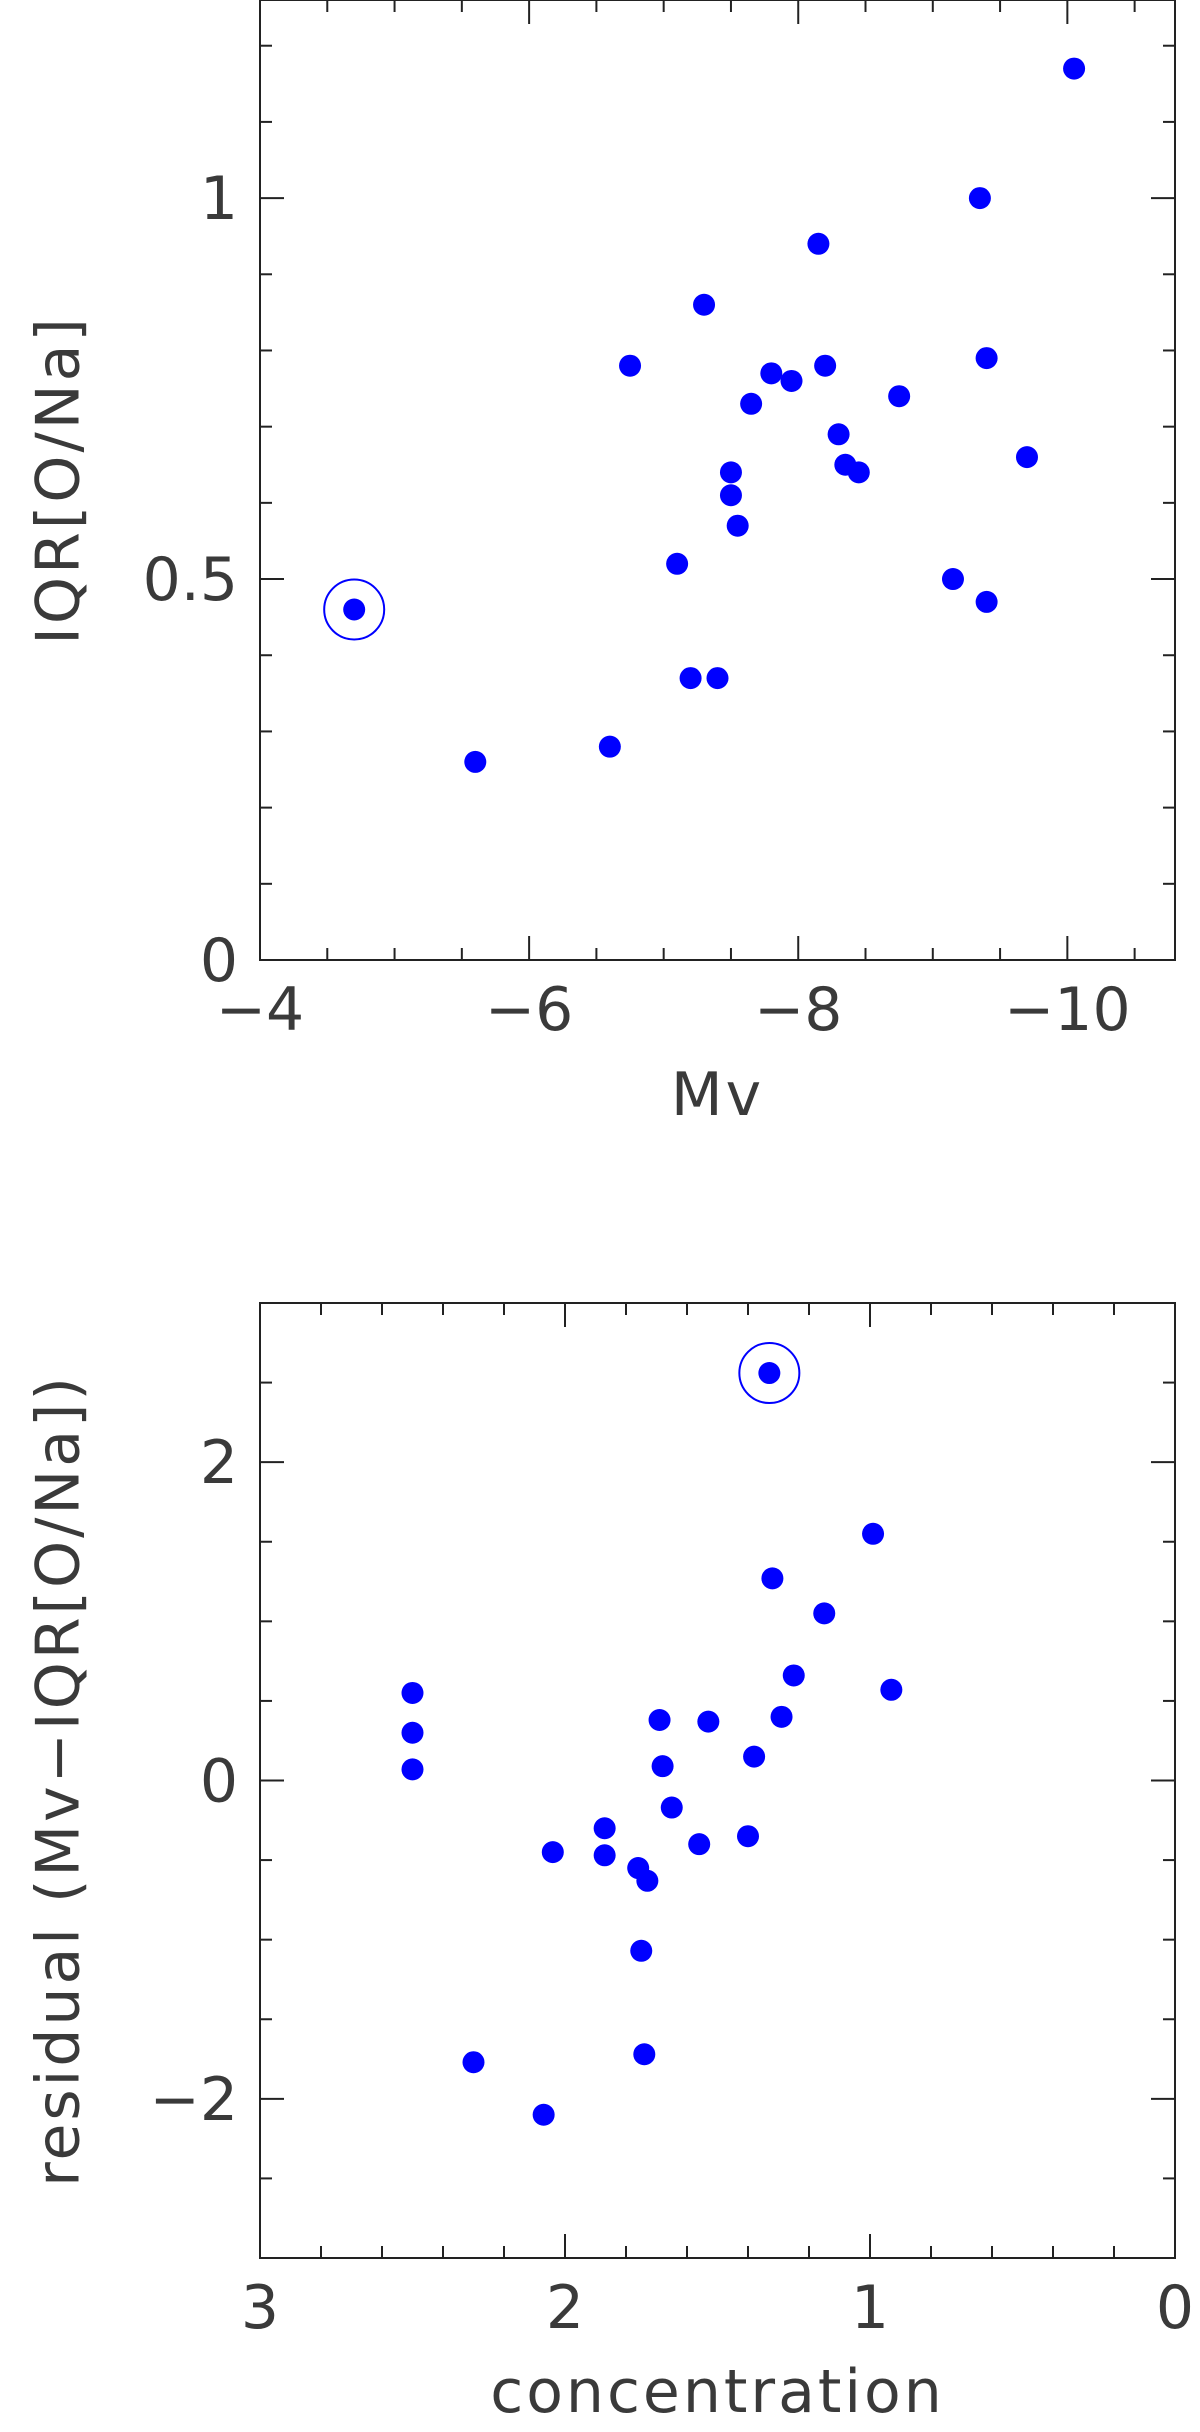  Describe the element at coordinates (59, 480) in the screenshot. I see `y-axis-label: IQR[O/Na]` at that location.